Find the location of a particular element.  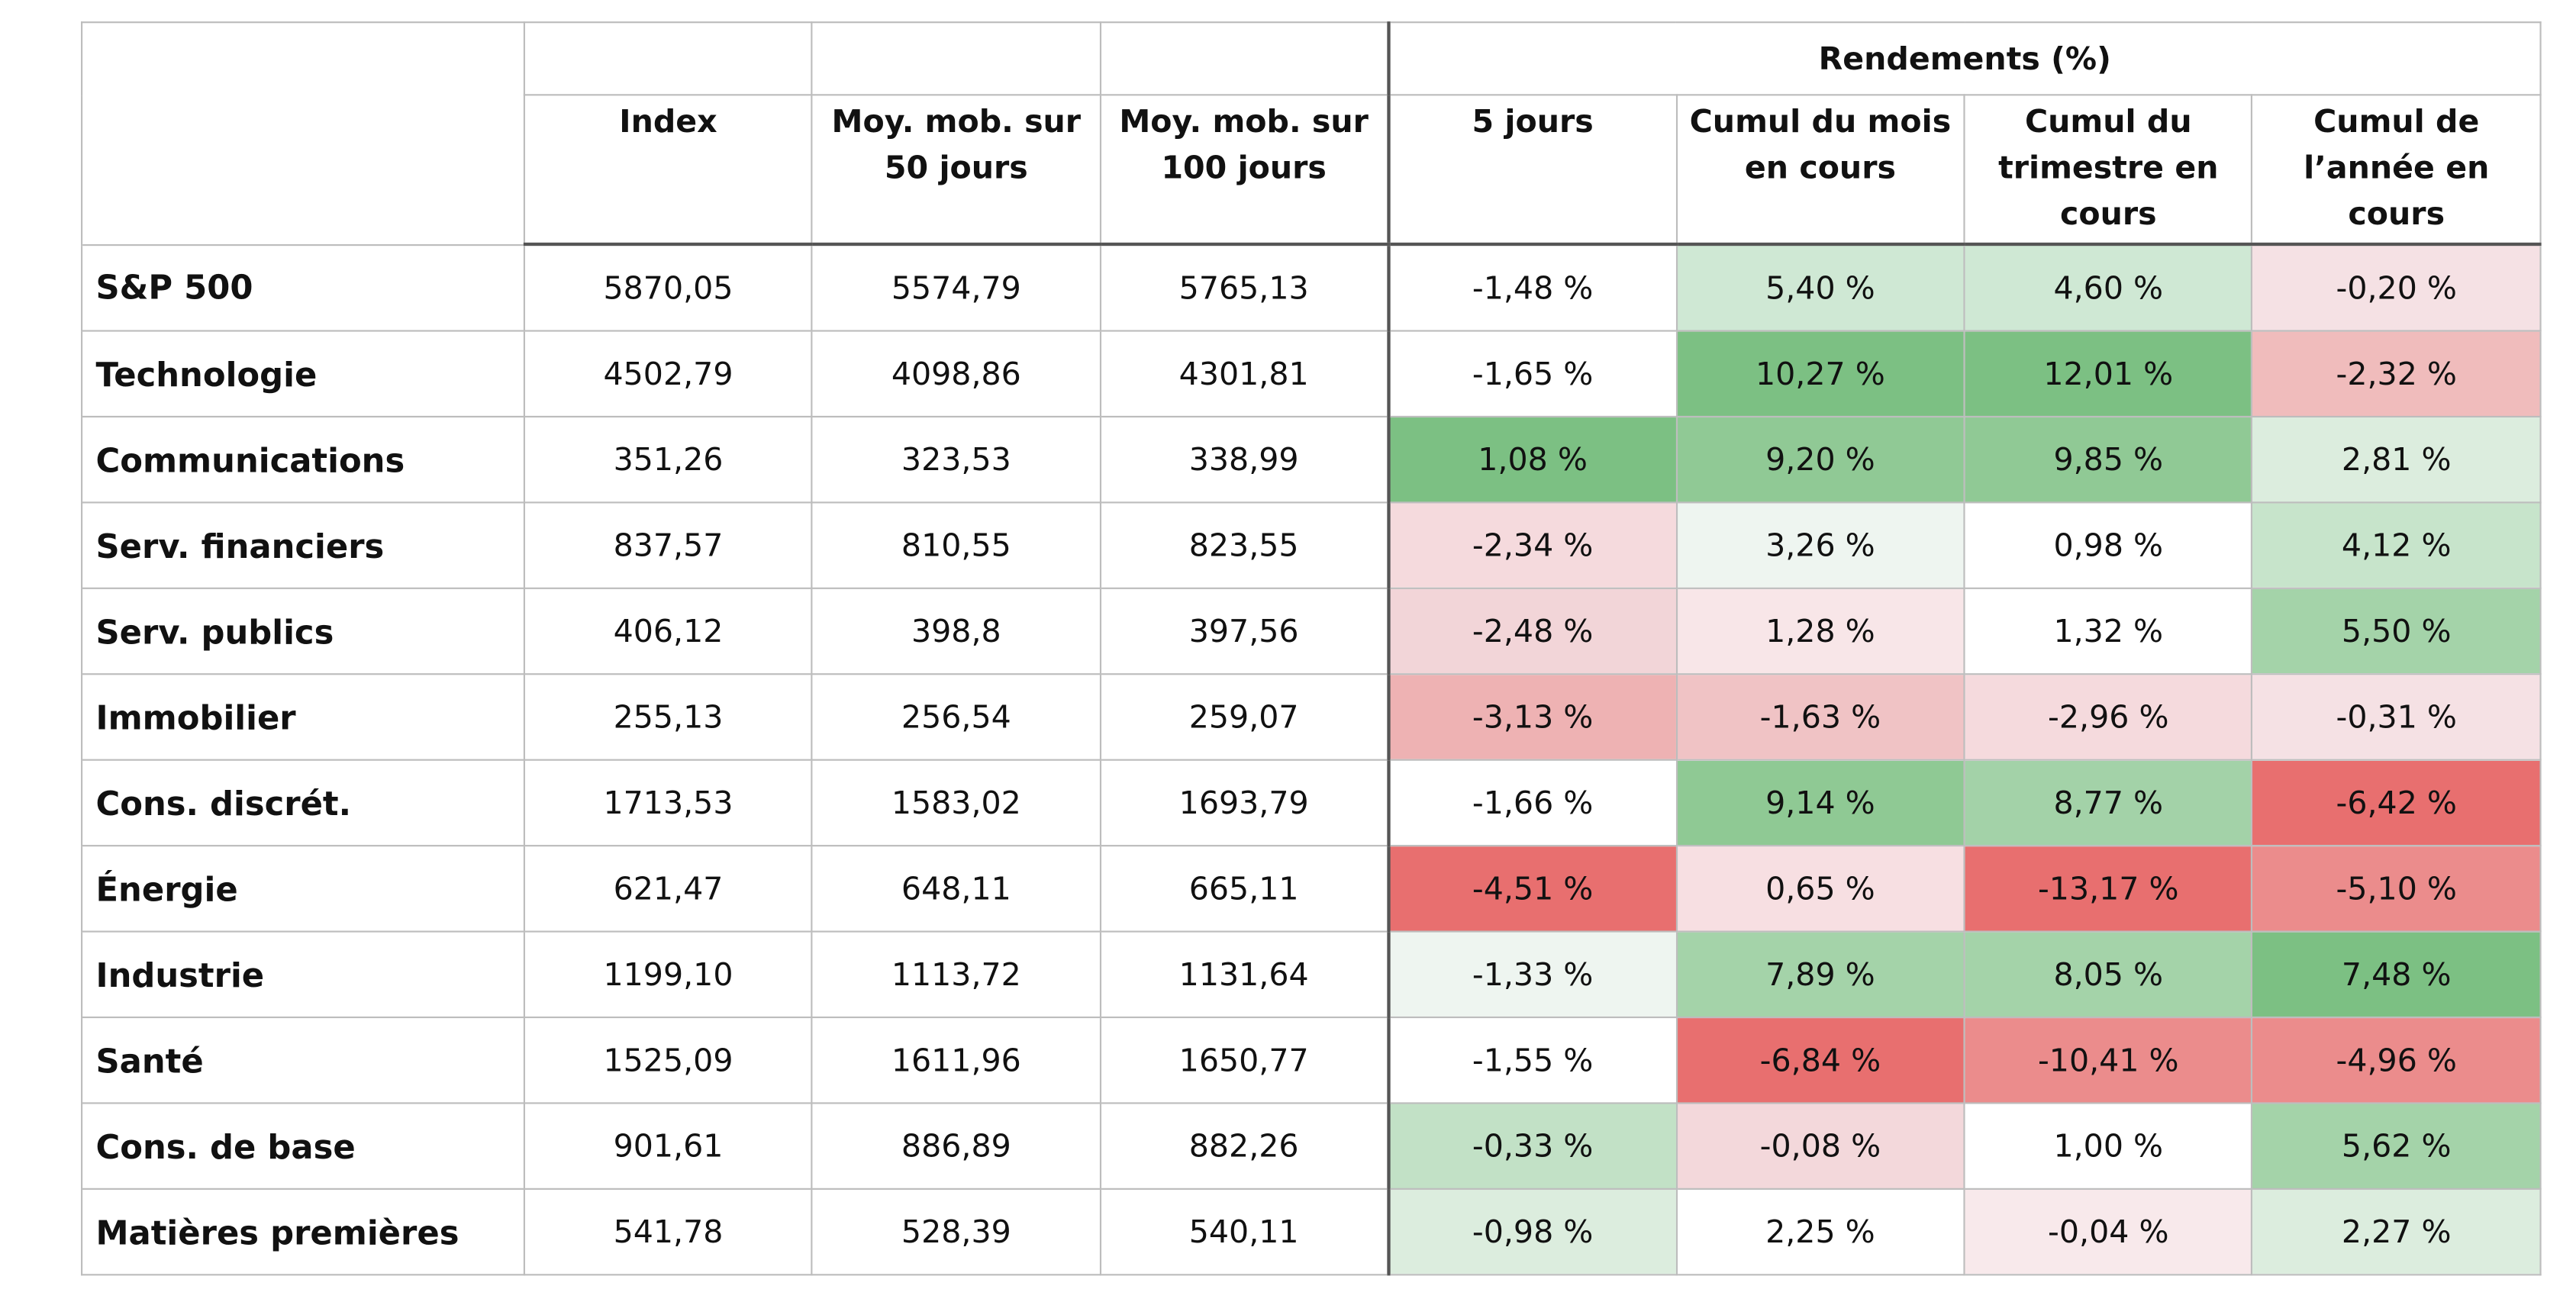

return-cell: -6,42 % is located at coordinates (2396, 803).